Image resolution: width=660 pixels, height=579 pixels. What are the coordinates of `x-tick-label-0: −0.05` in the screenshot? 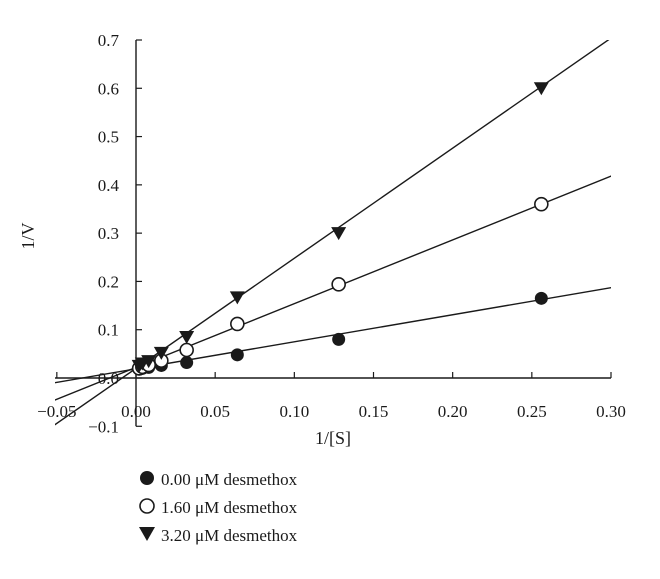 It's located at (56, 411).